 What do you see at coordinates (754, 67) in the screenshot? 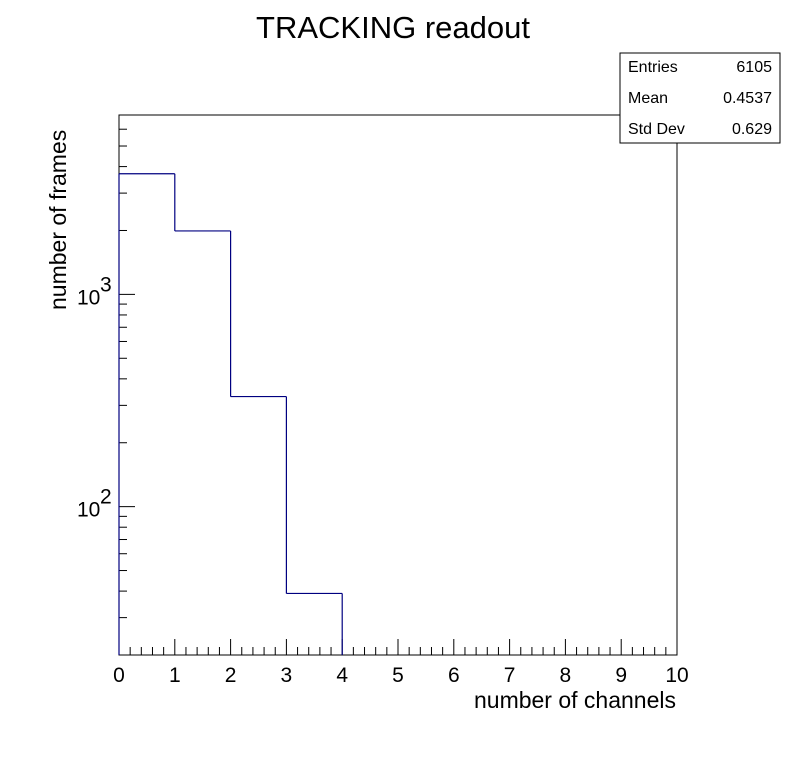
I see `stats-entries-value: 6105` at bounding box center [754, 67].